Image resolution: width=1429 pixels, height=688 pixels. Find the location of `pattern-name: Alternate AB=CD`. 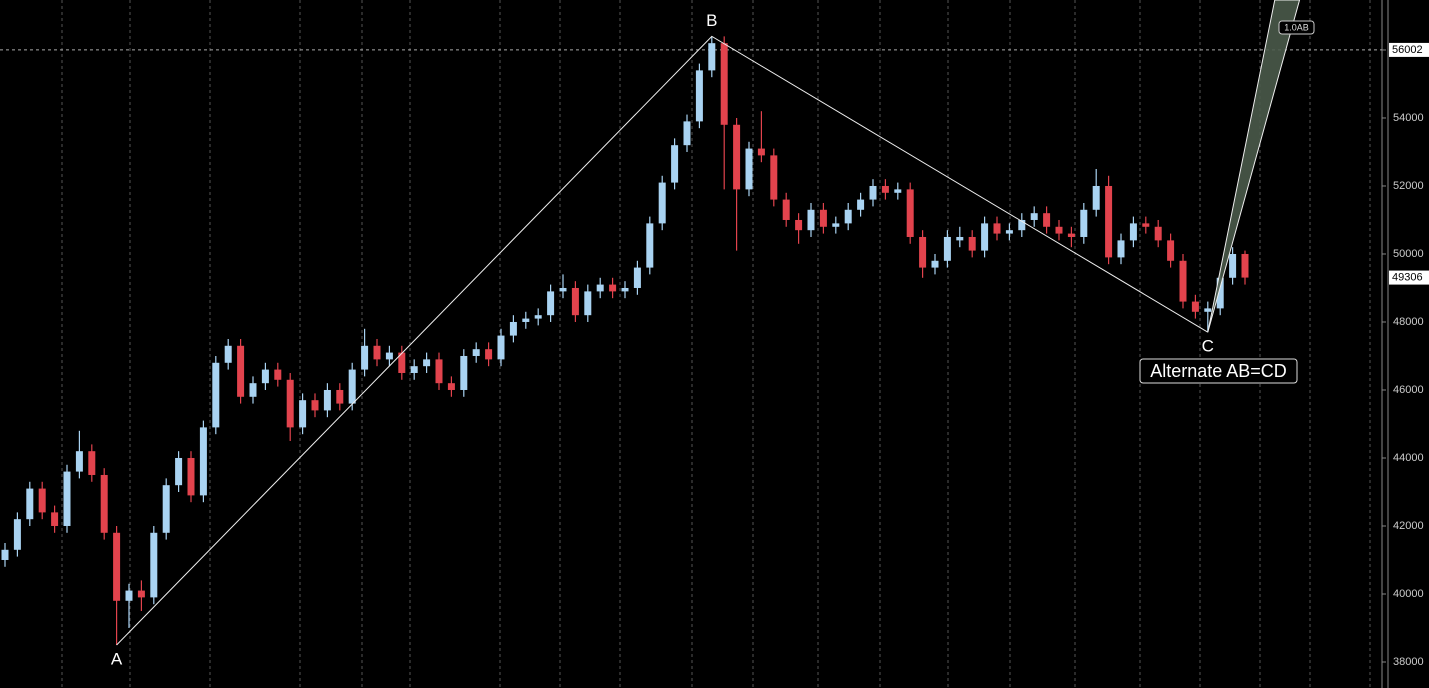

pattern-name: Alternate AB=CD is located at coordinates (1218, 371).